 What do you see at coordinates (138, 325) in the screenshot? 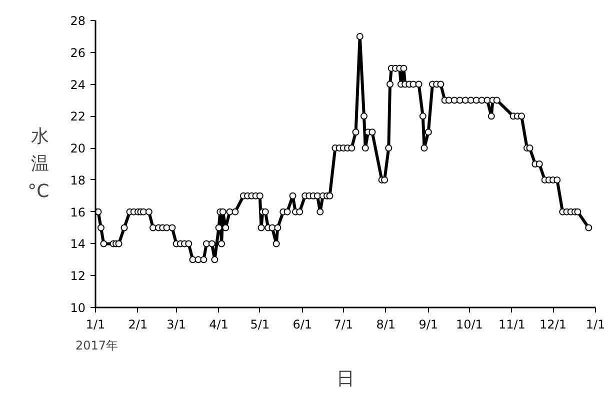
I see `x-tick-label: 2/1` at bounding box center [138, 325].